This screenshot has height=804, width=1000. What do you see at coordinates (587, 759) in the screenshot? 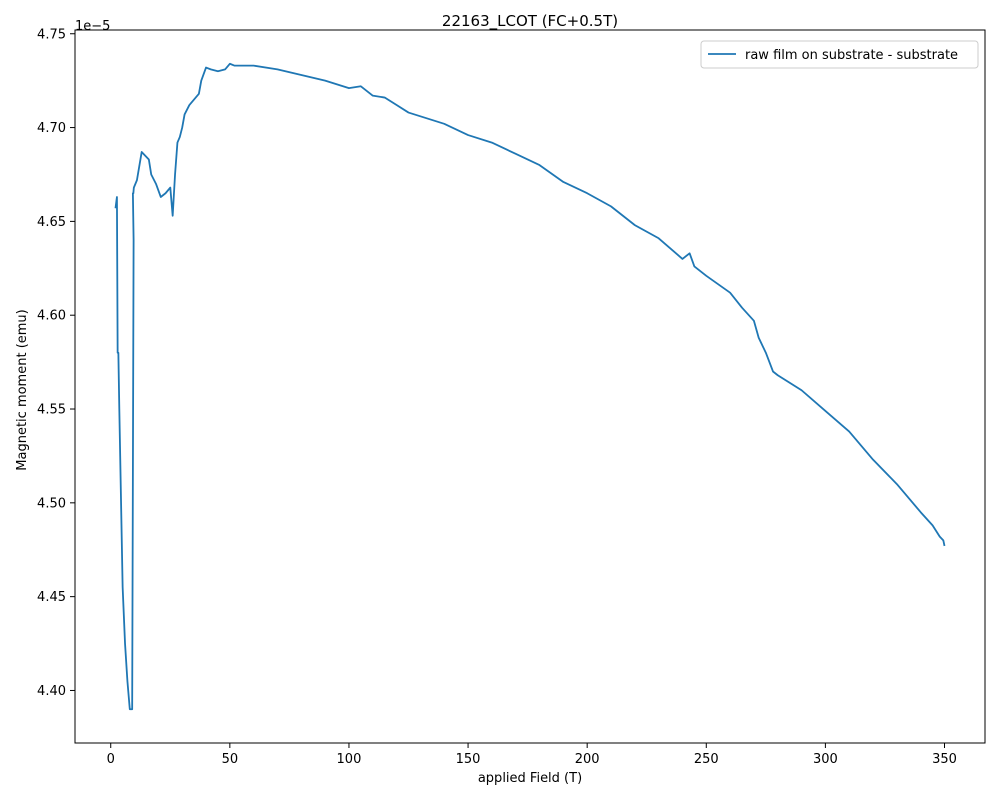
I see `x-tick-label: 200` at bounding box center [587, 759].